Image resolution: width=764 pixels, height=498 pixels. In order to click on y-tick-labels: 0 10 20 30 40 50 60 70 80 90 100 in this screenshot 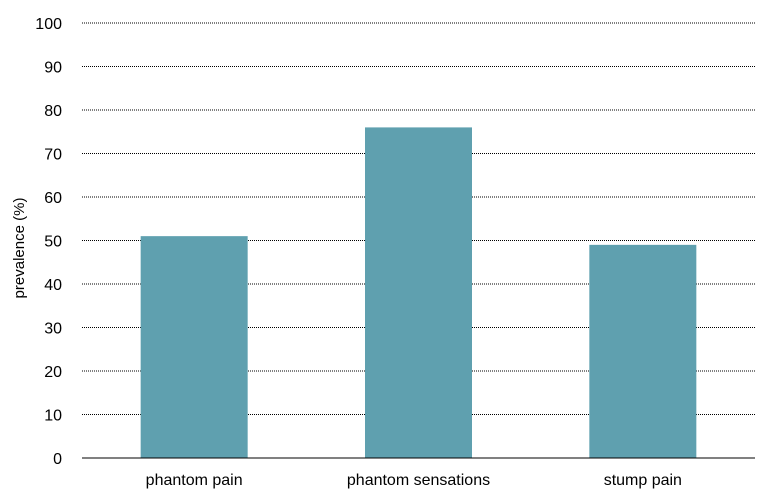, I will do `click(48, 242)`.